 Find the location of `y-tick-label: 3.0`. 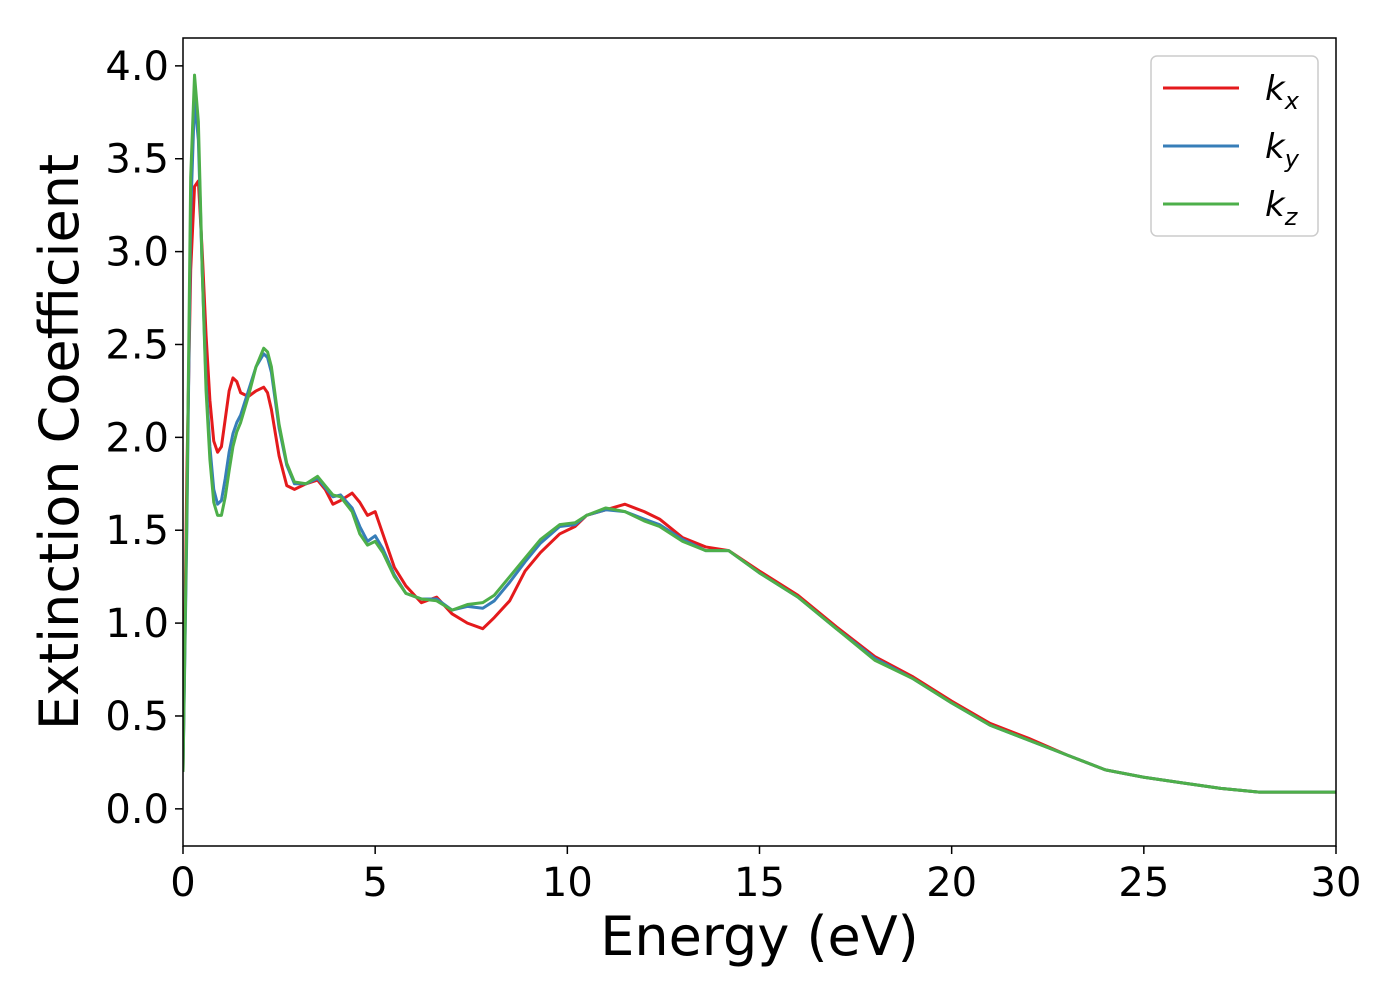

y-tick-label: 3.0 is located at coordinates (137, 253).